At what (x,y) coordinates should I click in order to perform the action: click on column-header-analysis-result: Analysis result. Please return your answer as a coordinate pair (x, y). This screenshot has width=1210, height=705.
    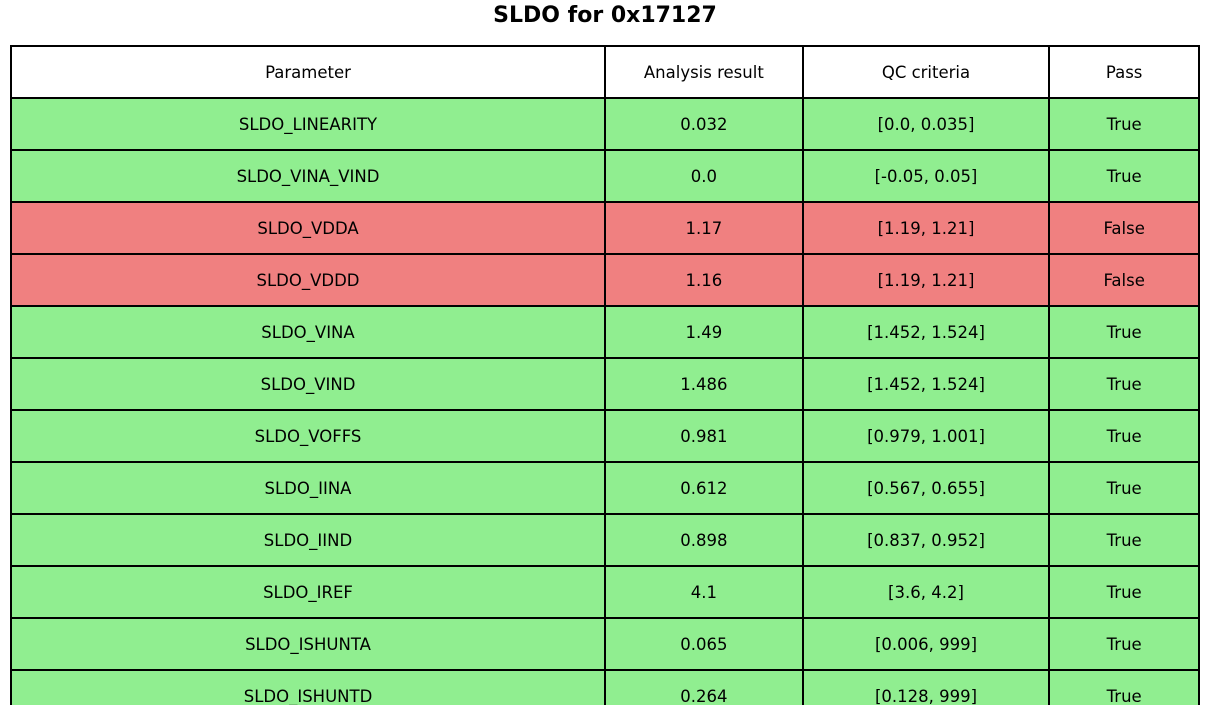
    Looking at the image, I should click on (704, 72).